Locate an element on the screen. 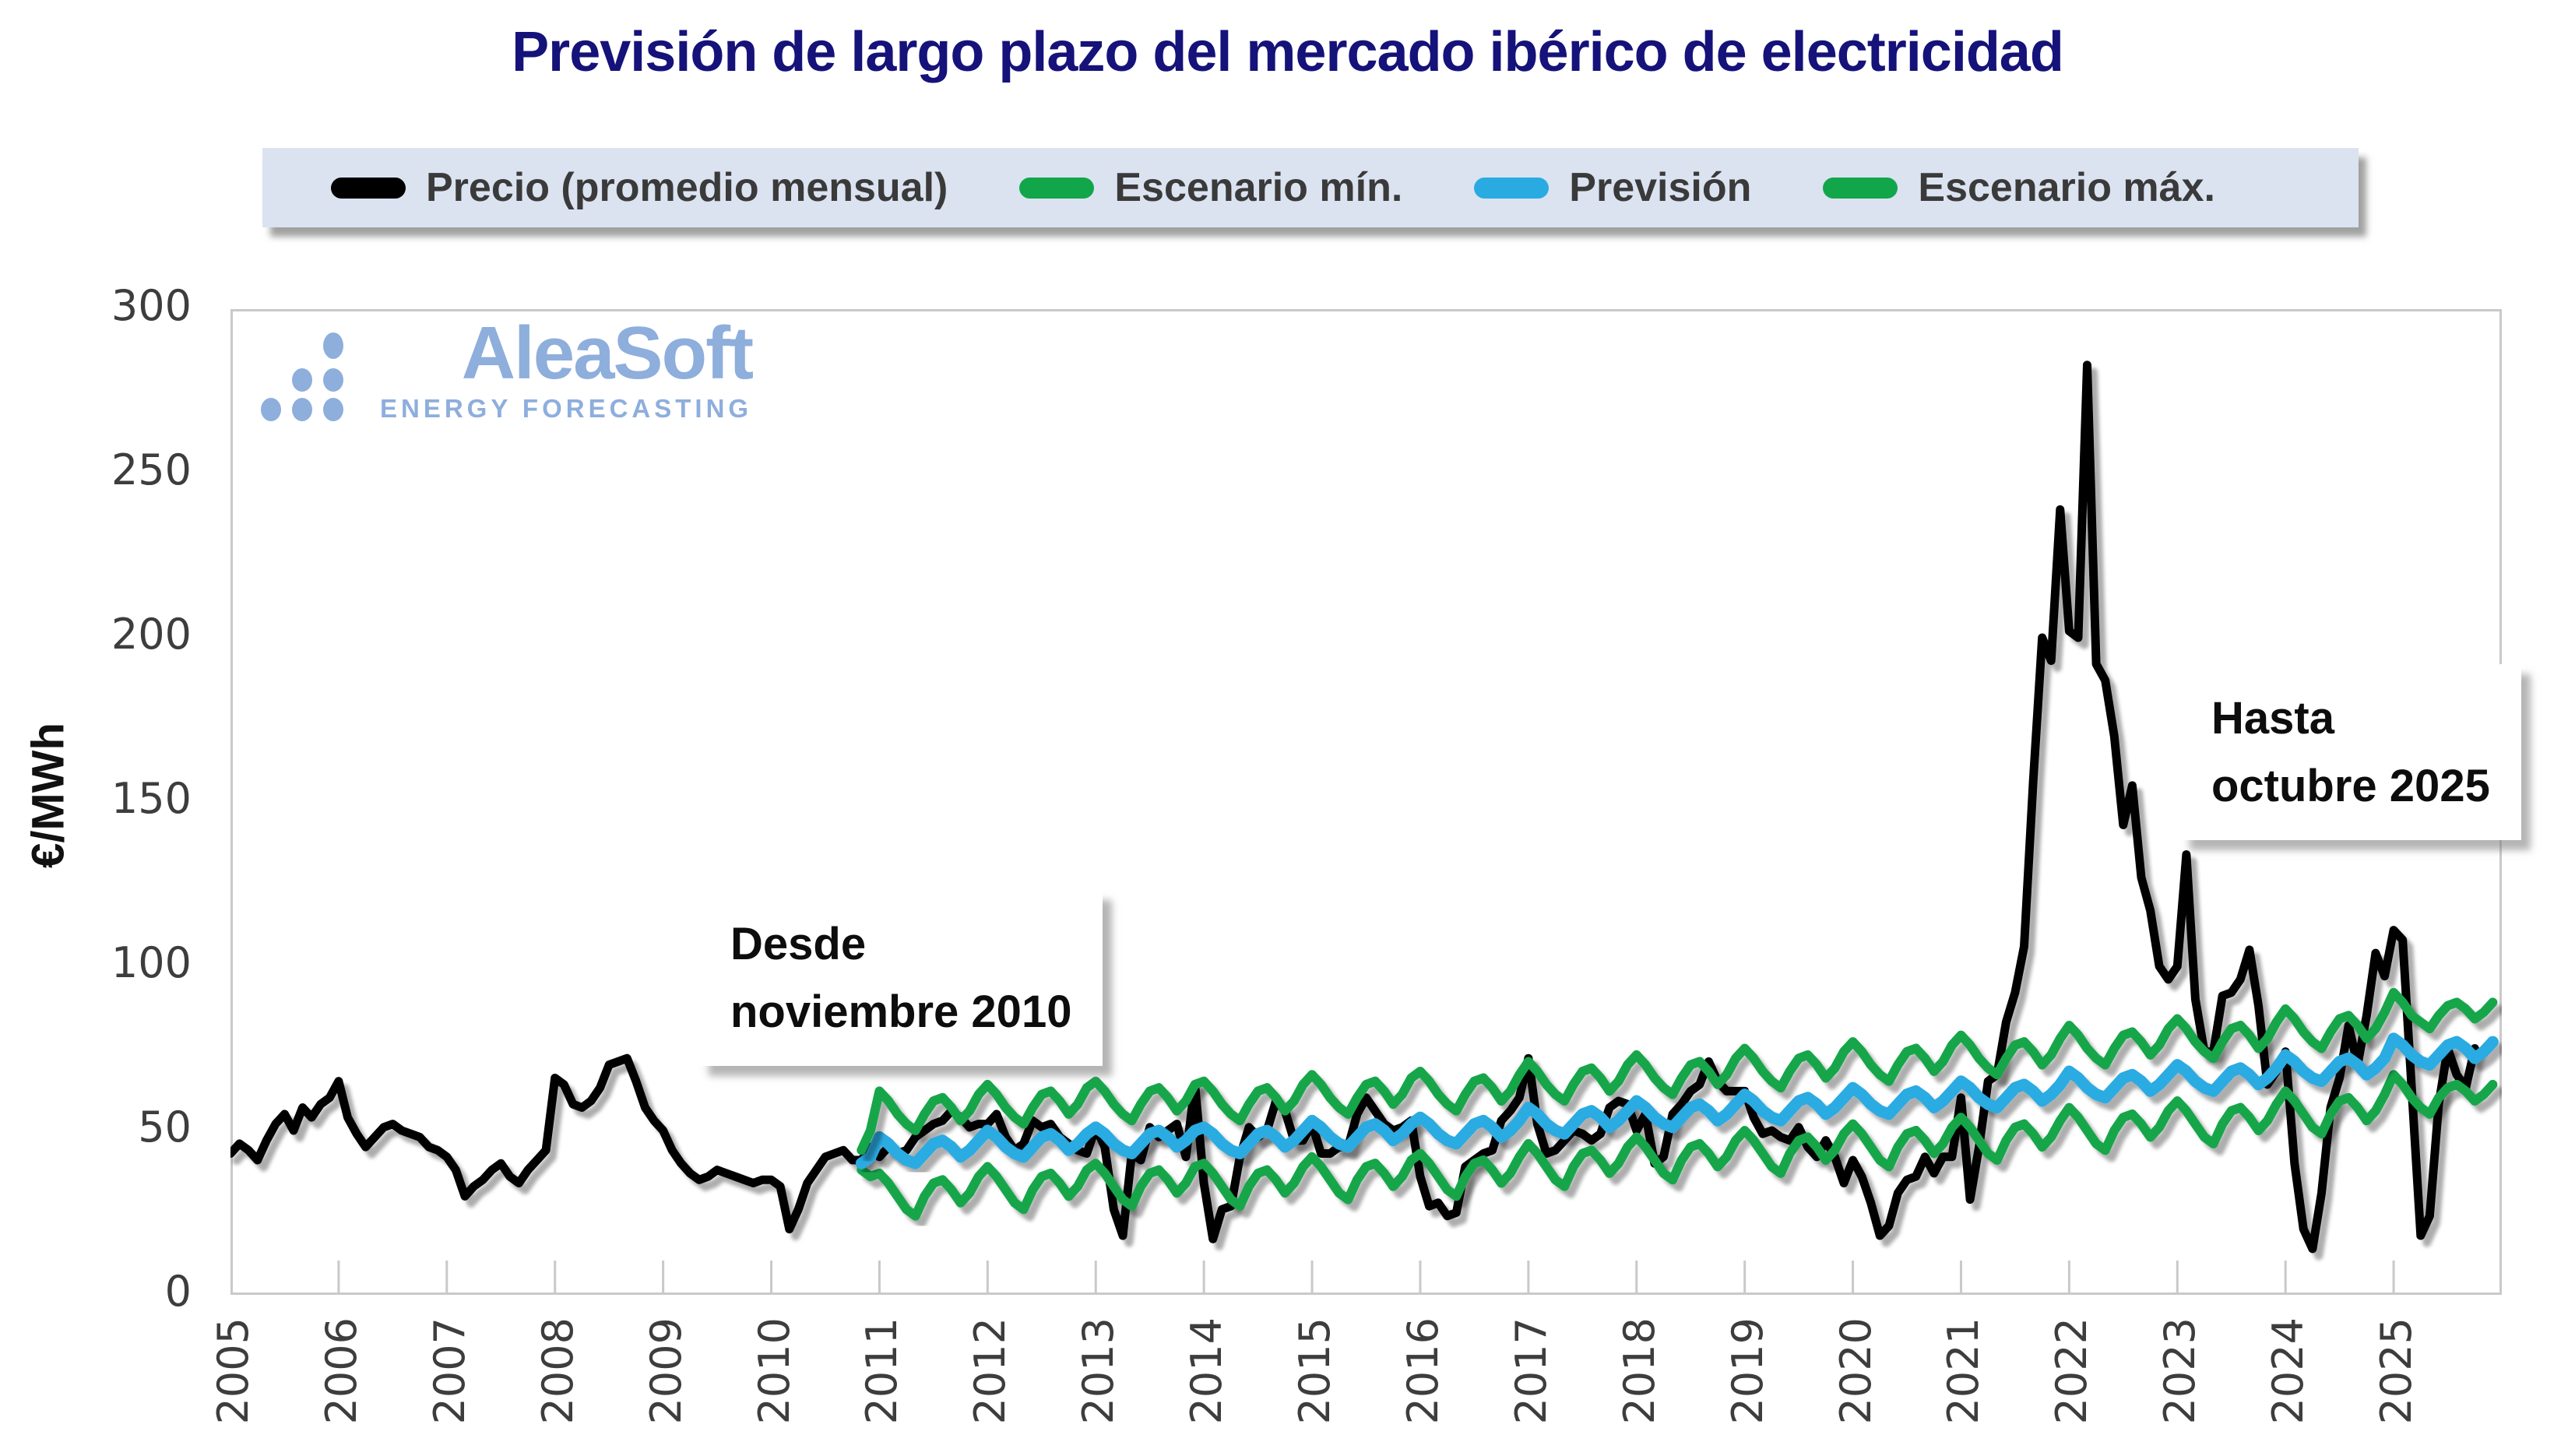 This screenshot has height=1456, width=2575. x-tick-label: 2013 is located at coordinates (1099, 1371).